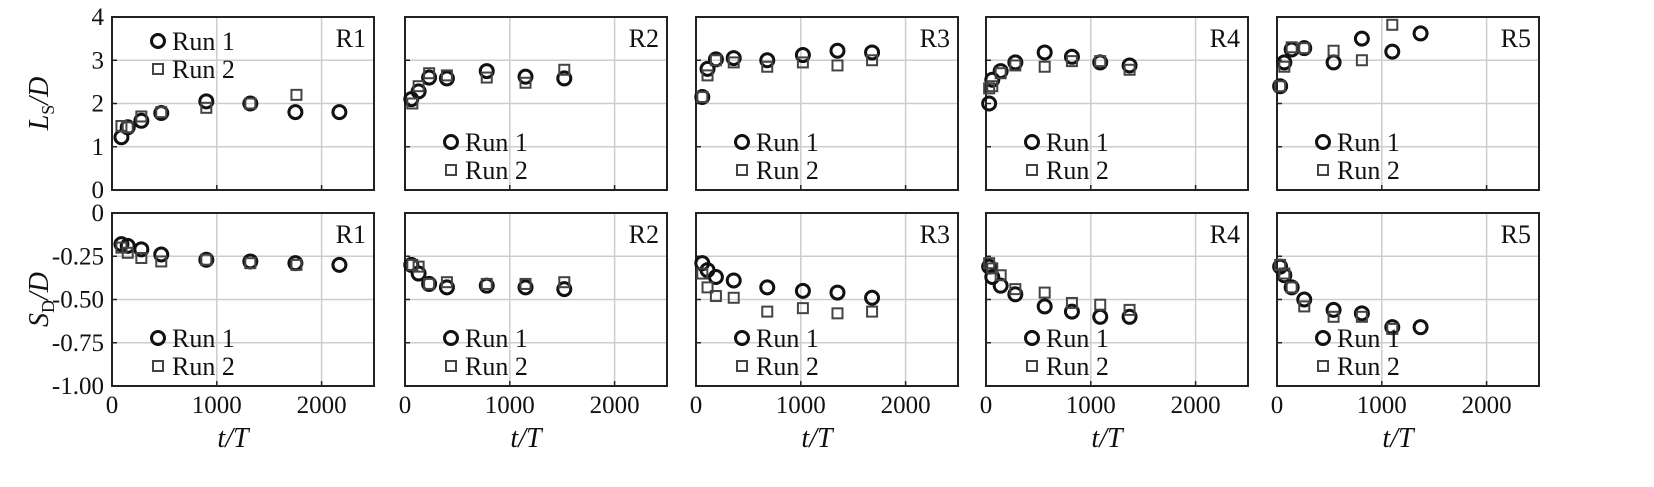 The width and height of the screenshot is (1654, 487). I want to click on panel-title-r2c5: R5, so click(1516, 234).